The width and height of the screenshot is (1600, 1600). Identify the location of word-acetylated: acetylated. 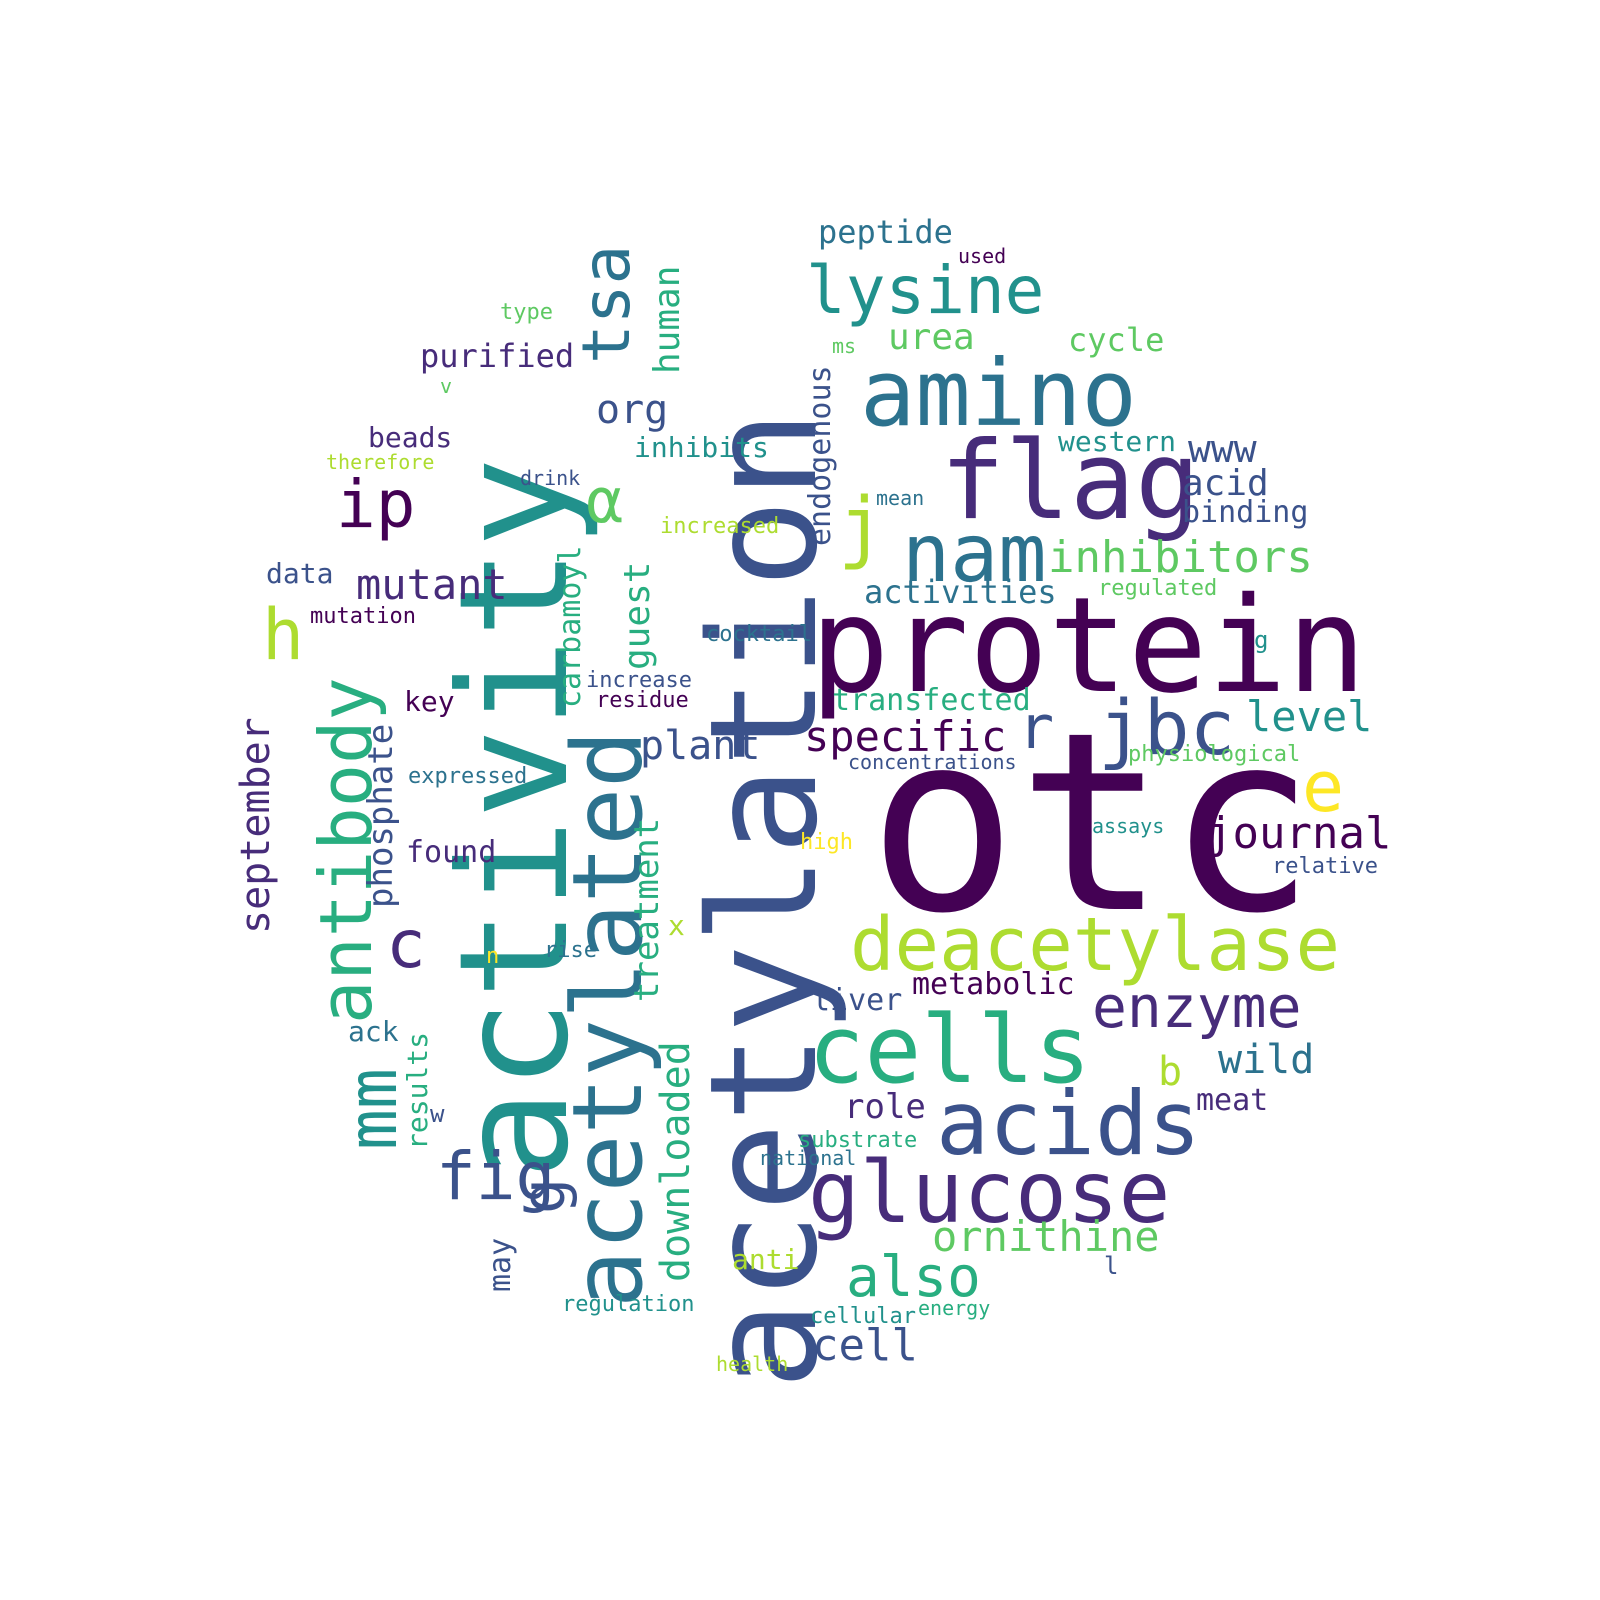
(608, 1019).